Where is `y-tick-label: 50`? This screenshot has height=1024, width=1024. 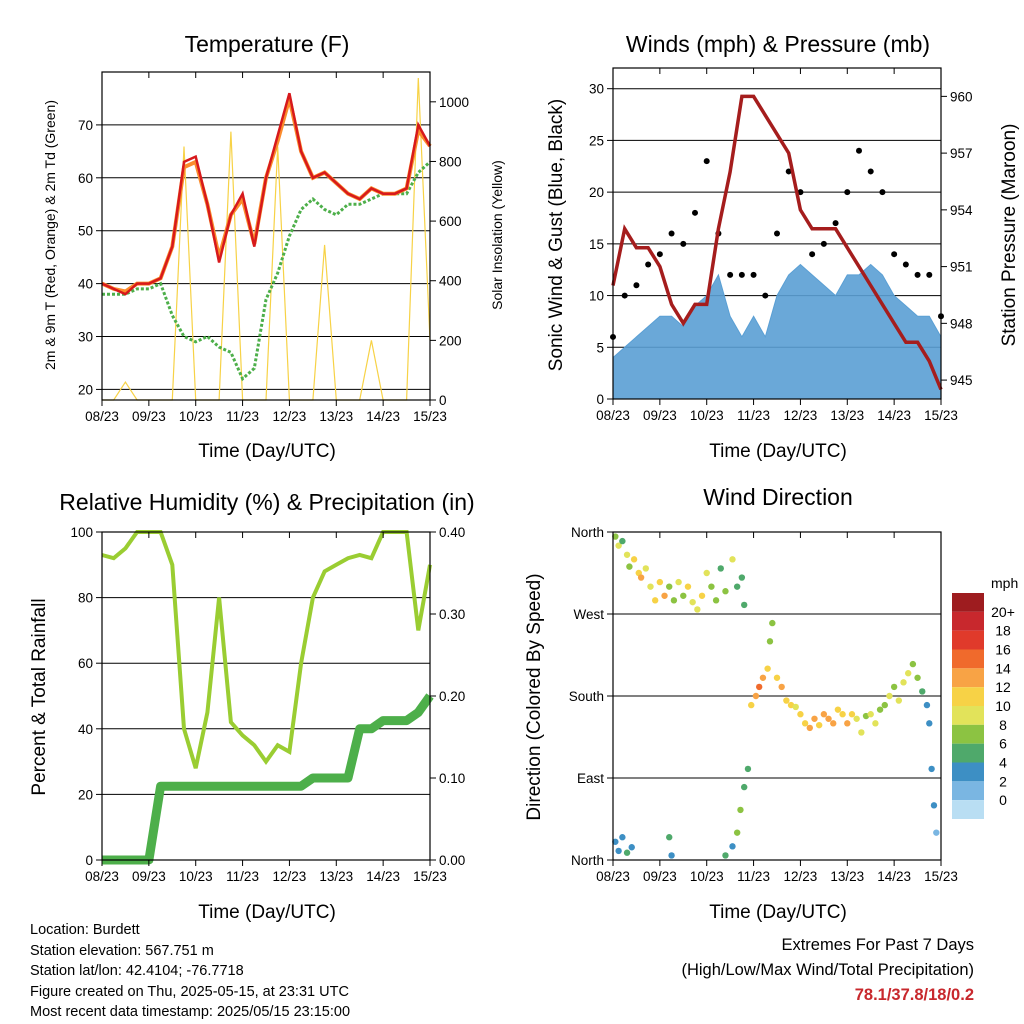
y-tick-label: 50 is located at coordinates (85, 231).